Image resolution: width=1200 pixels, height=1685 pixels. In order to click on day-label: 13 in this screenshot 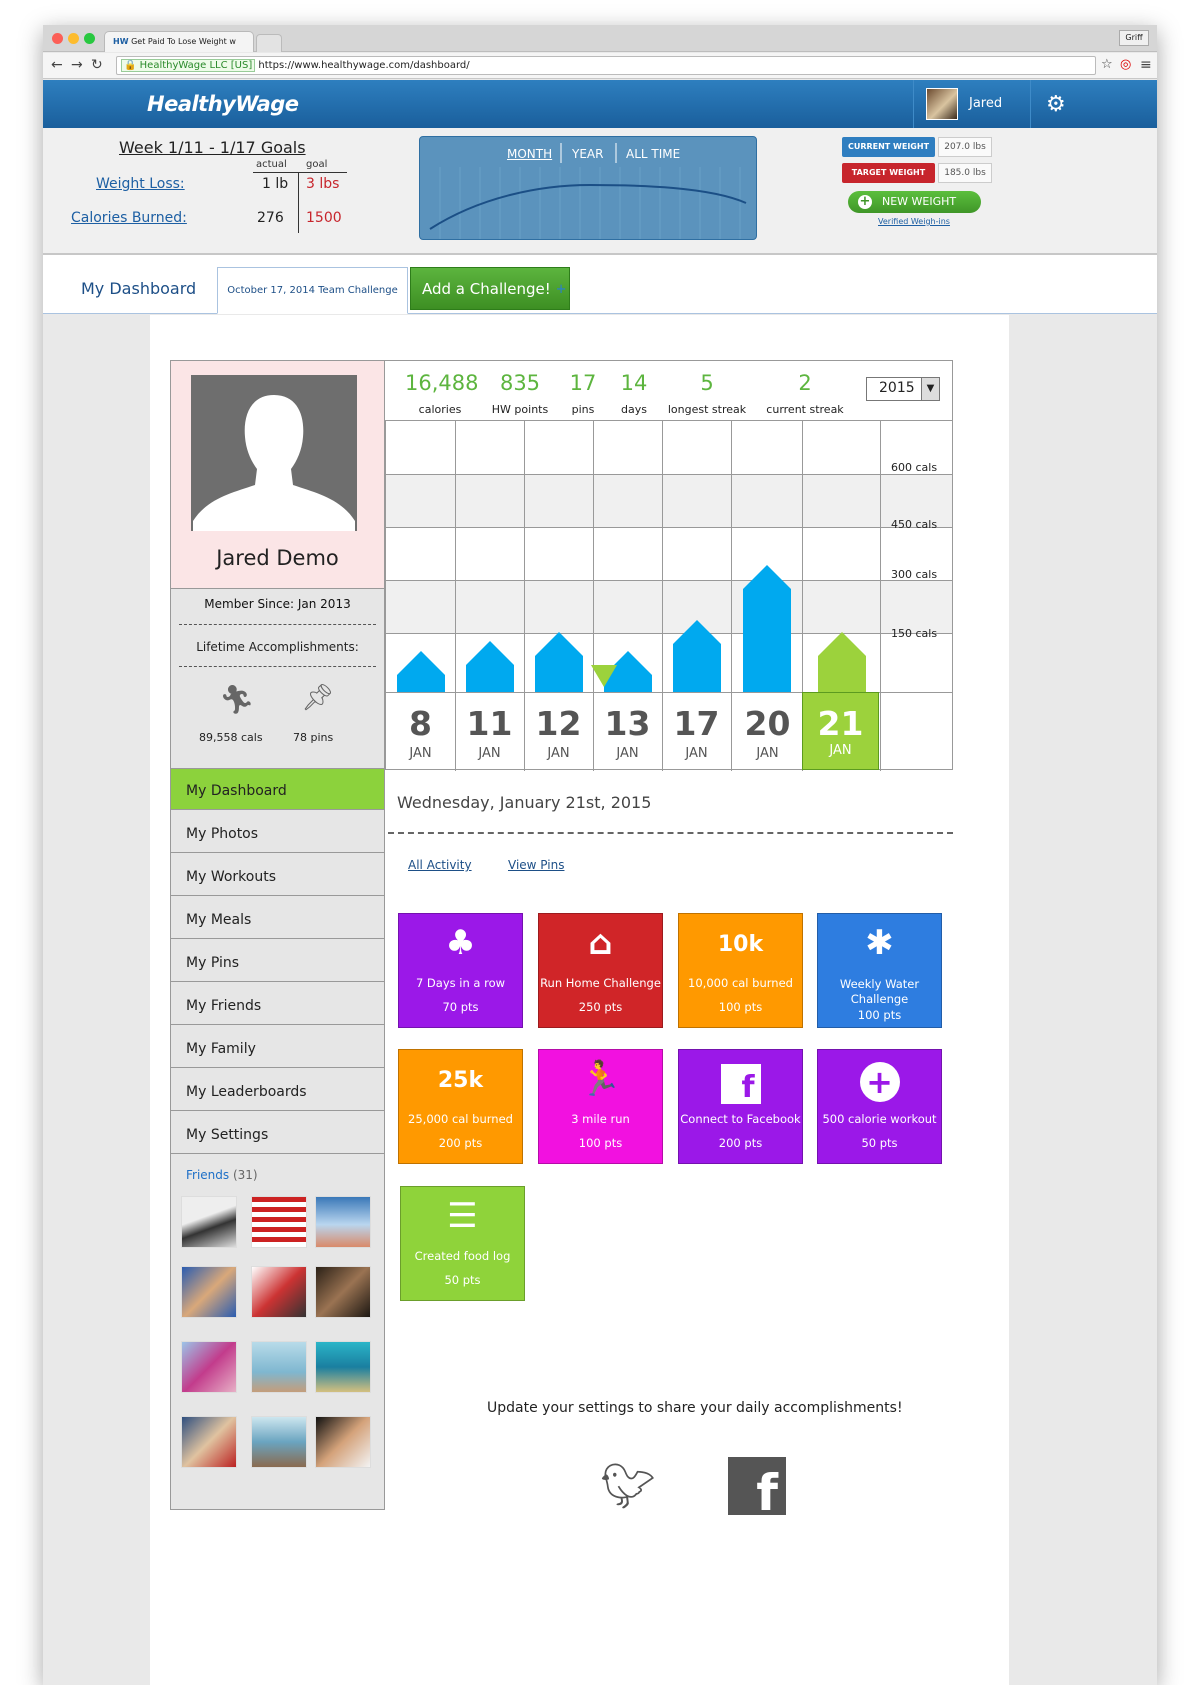, I will do `click(627, 723)`.